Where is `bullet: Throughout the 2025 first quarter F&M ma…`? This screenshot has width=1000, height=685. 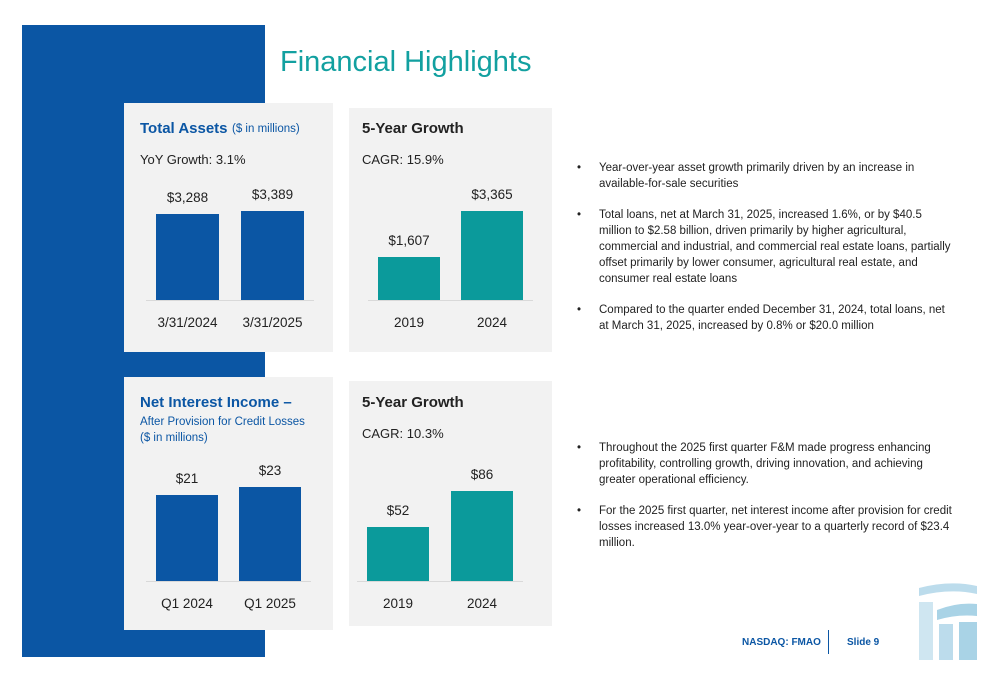
bullet: Throughout the 2025 first quarter F&M ma… is located at coordinates (765, 464).